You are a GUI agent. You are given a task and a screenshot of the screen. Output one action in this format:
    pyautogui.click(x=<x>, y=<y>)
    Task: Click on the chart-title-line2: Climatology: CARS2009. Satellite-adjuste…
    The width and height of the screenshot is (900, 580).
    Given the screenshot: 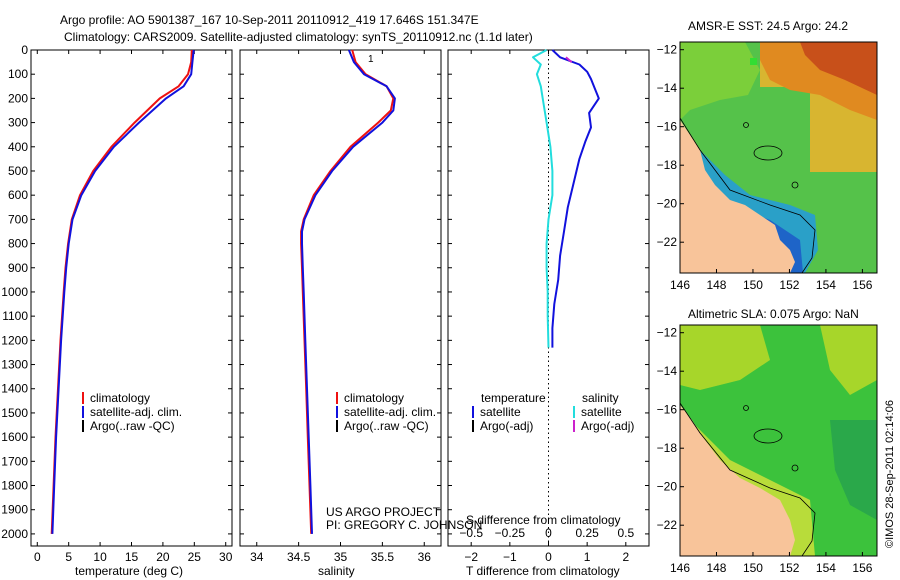 What is the action you would take?
    pyautogui.click(x=298, y=37)
    